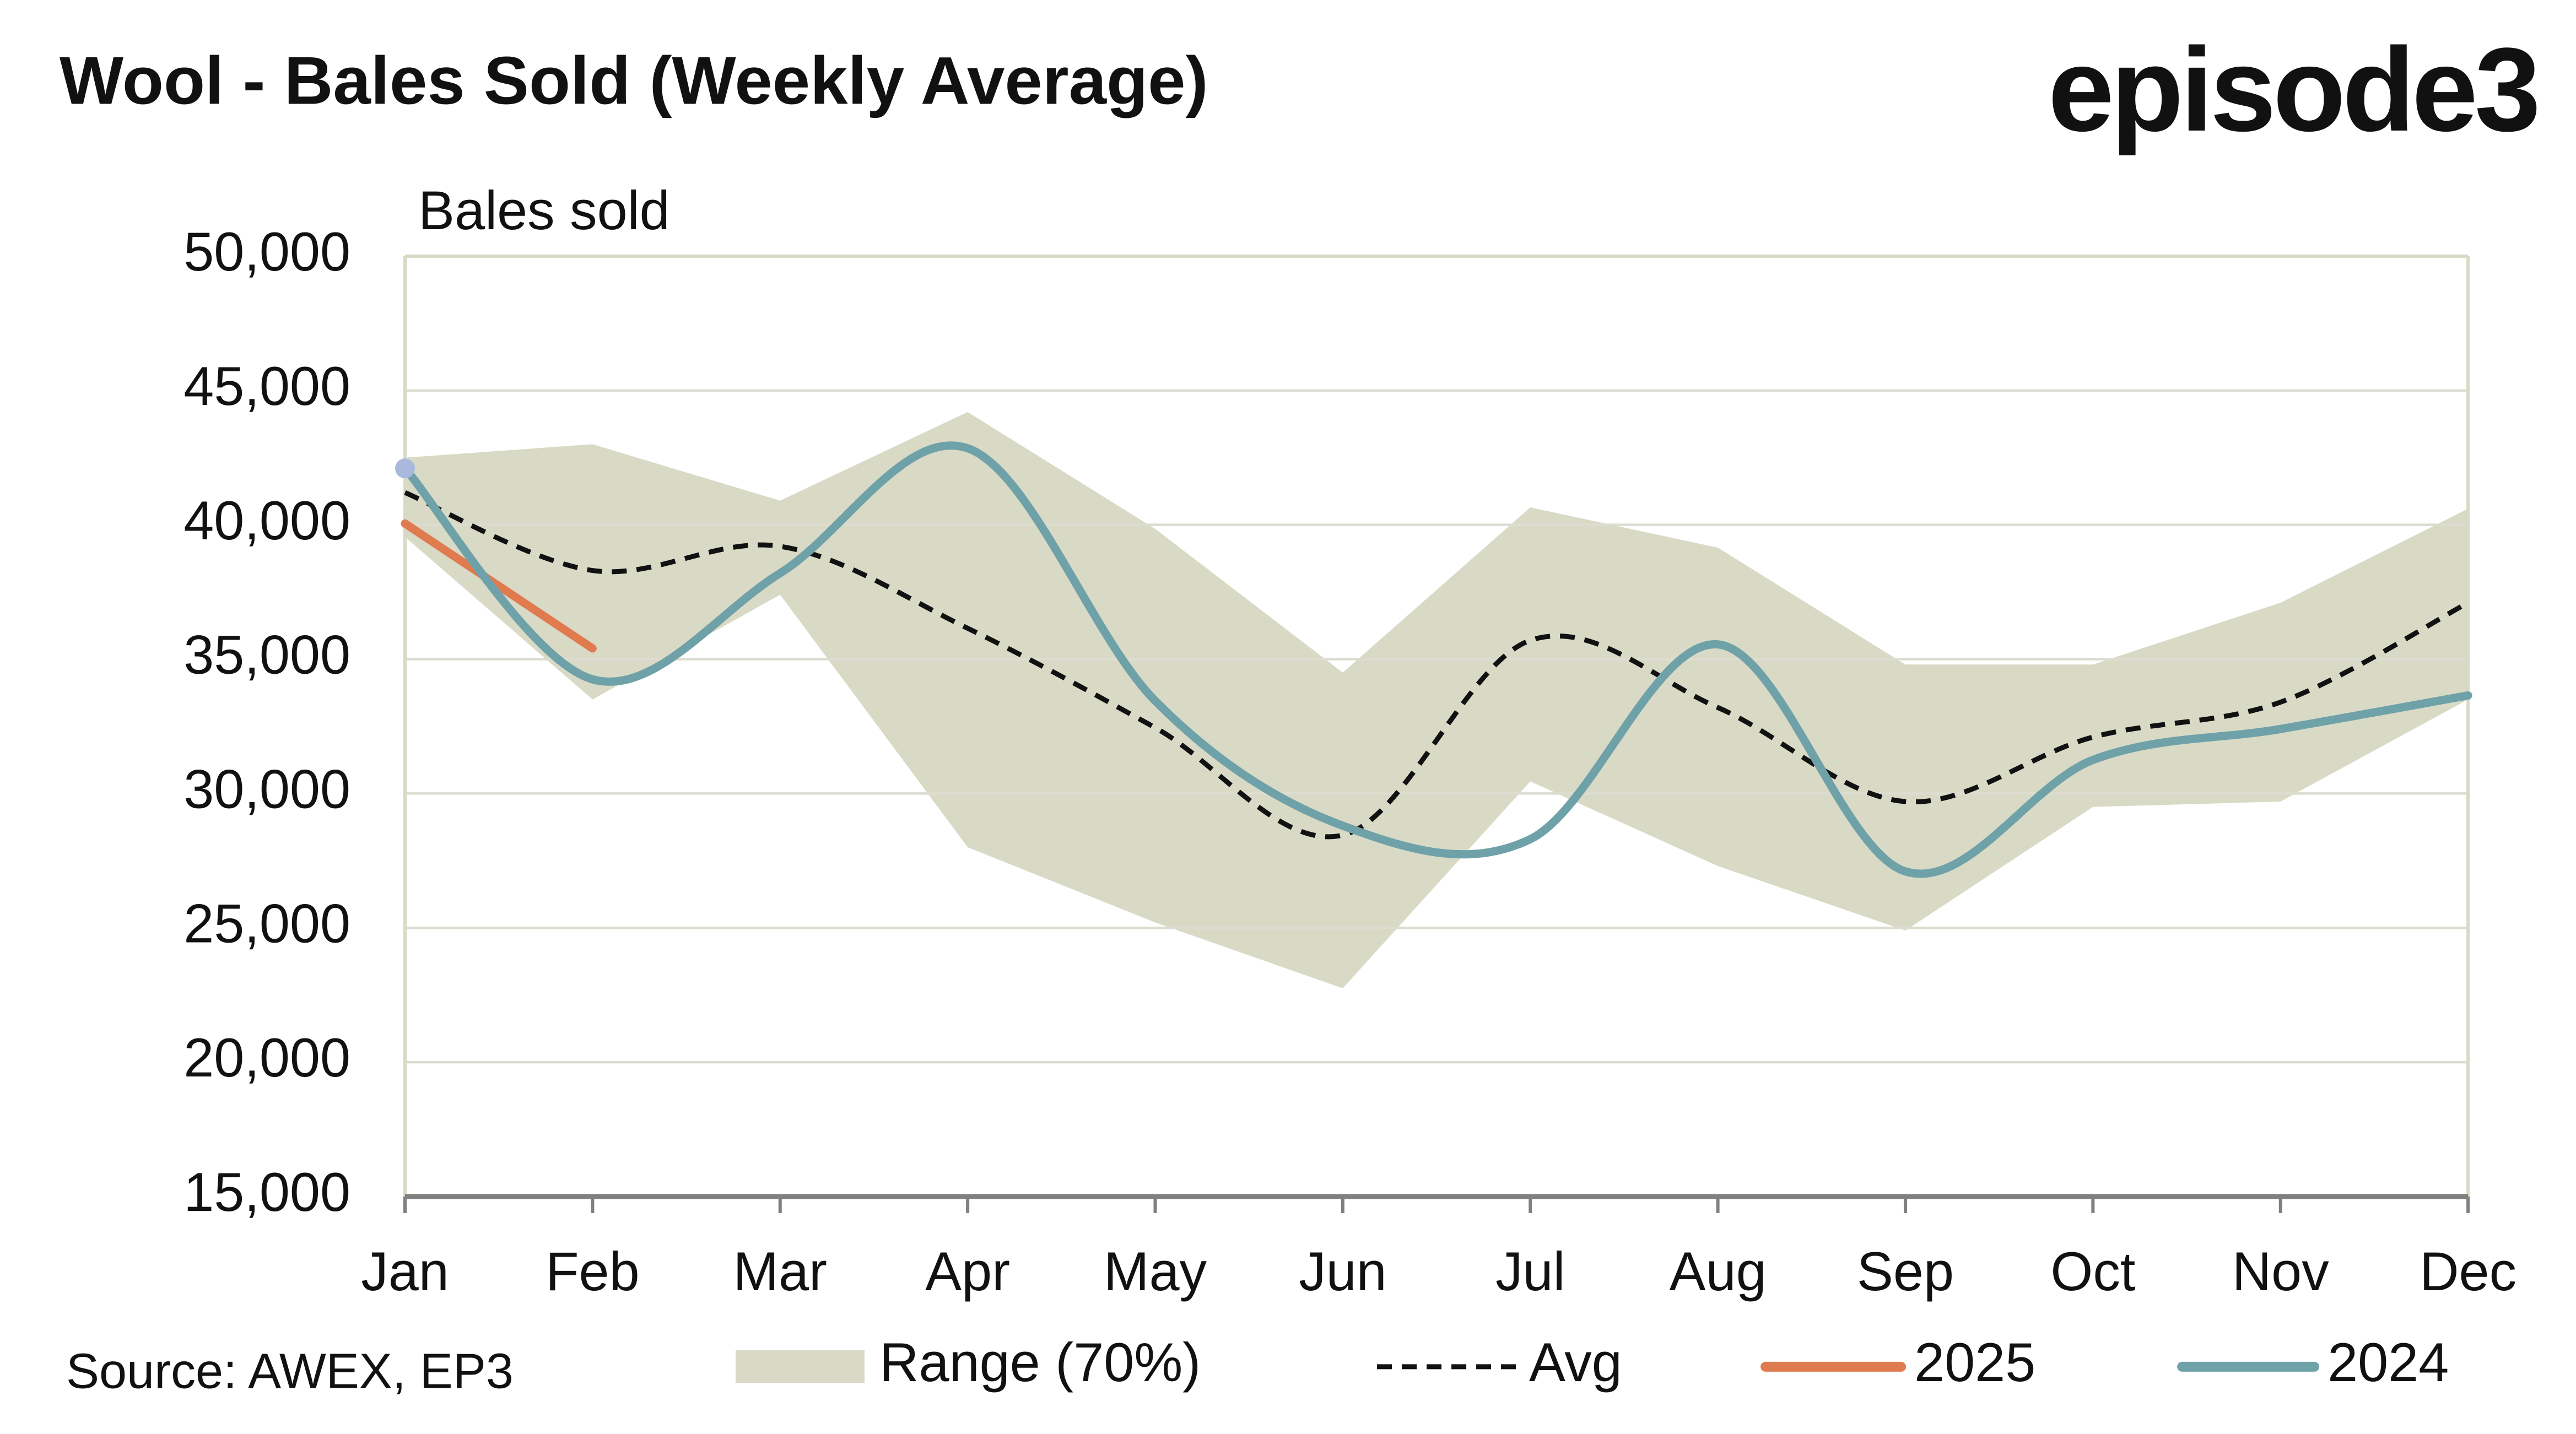 This screenshot has height=1434, width=2576. I want to click on x-tick-label: May, so click(1155, 1272).